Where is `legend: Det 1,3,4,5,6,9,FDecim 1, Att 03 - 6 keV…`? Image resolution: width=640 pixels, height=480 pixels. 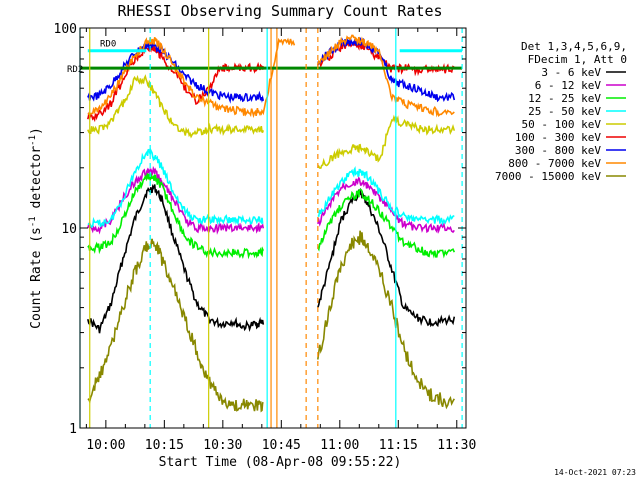 legend: Det 1,3,4,5,6,9,FDecim 1, Att 03 - 6 keV… is located at coordinates (561, 111).